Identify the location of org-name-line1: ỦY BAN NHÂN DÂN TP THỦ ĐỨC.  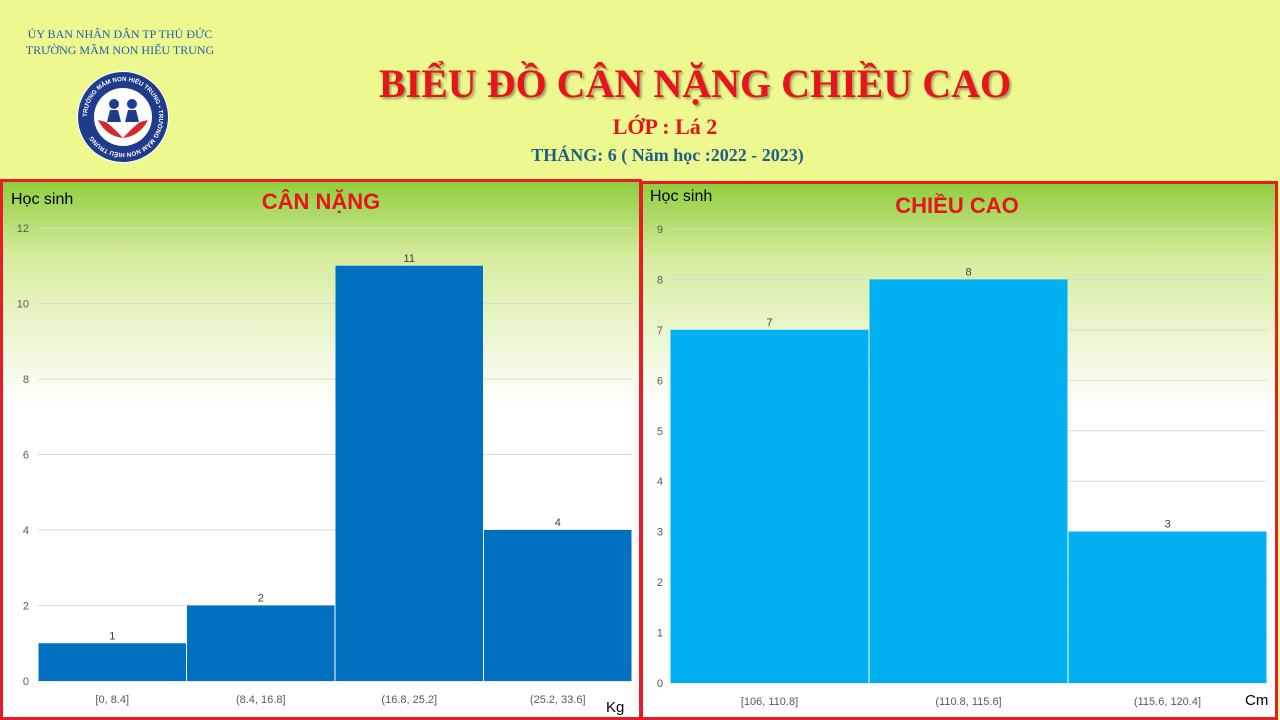
(120, 34).